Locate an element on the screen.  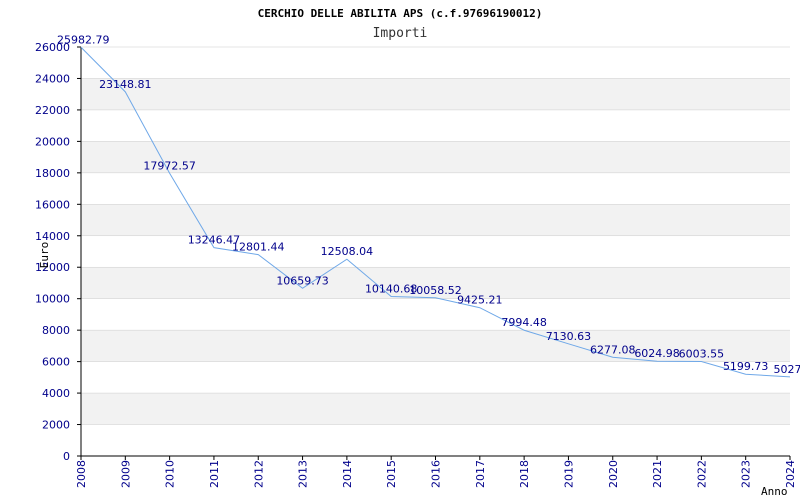
y-tick-label: 14000 is located at coordinates (52, 236).